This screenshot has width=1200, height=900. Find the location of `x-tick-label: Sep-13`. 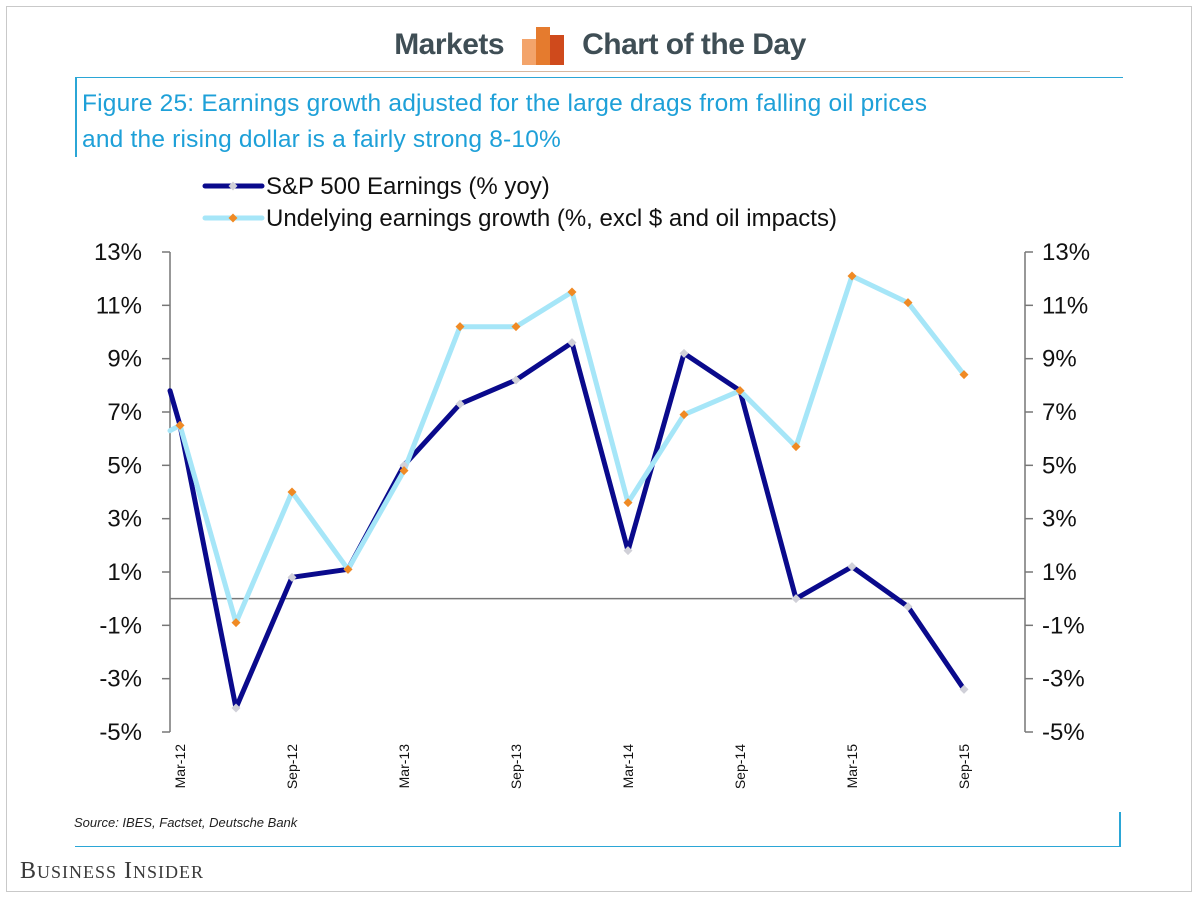

x-tick-label: Sep-13 is located at coordinates (516, 766).